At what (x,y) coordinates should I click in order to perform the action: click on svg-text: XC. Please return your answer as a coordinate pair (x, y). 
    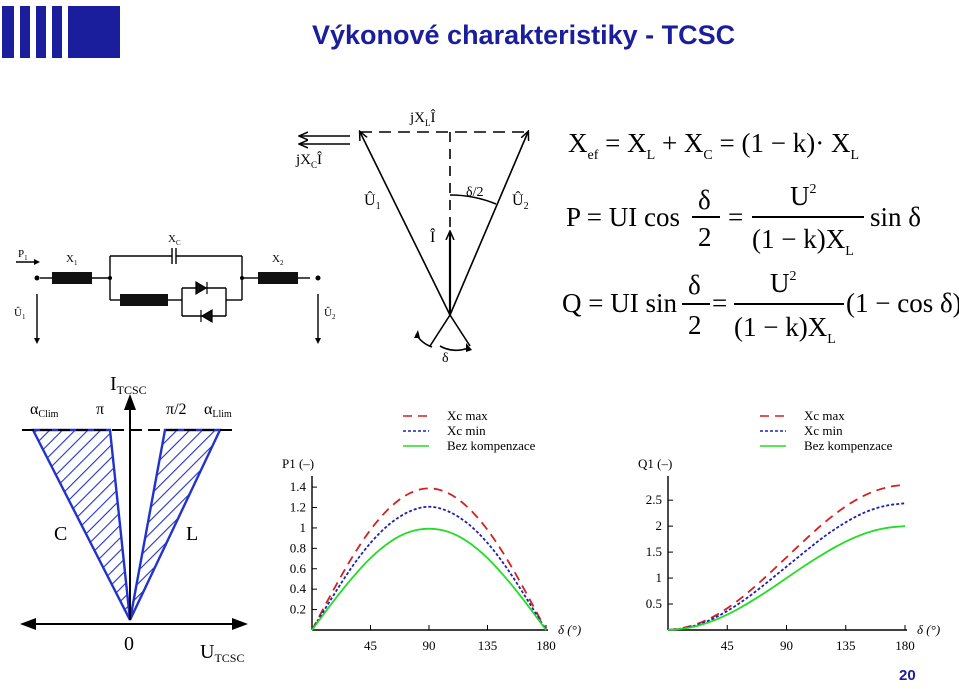
    Looking at the image, I should click on (174, 240).